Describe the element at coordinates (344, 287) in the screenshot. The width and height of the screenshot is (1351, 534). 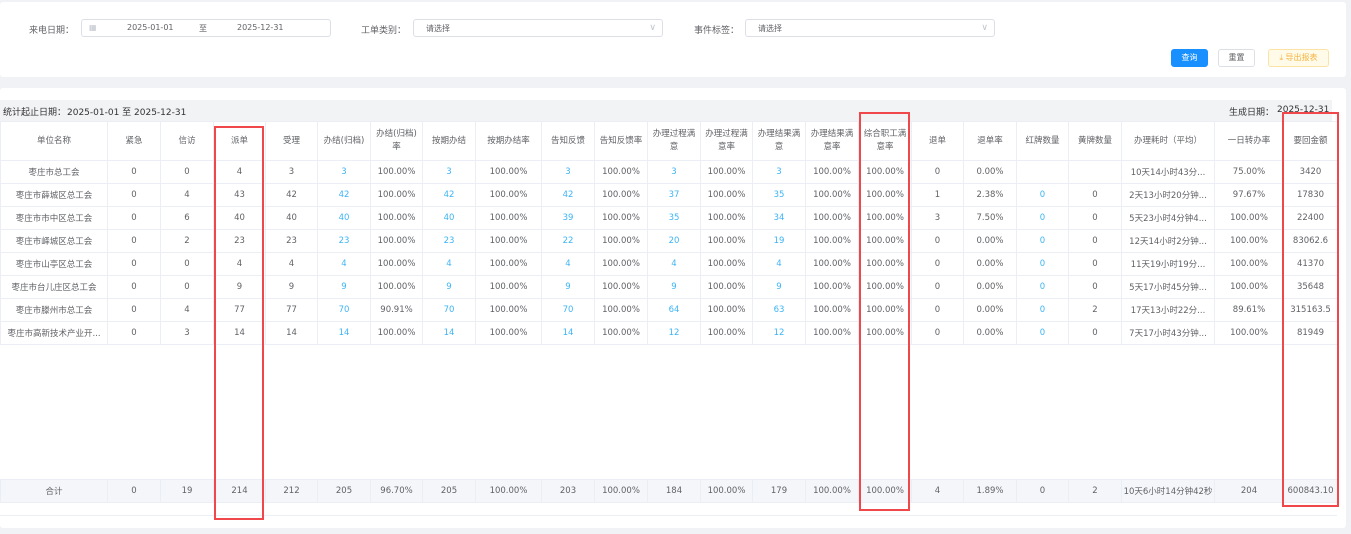
I see `cell-closed: 9` at that location.